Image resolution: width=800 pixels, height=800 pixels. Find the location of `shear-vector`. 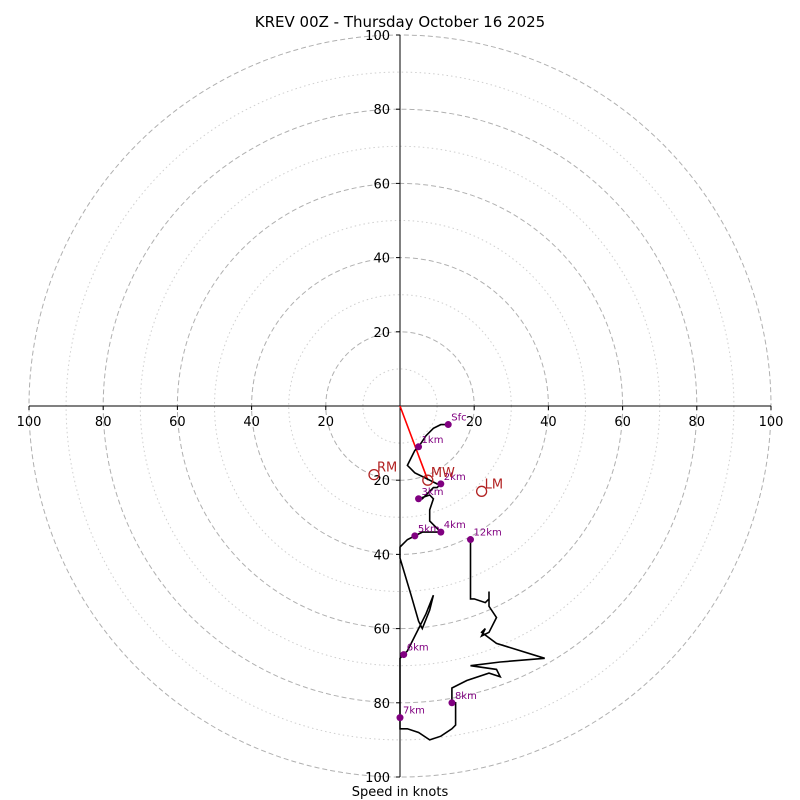

shear-vector is located at coordinates (414, 443).